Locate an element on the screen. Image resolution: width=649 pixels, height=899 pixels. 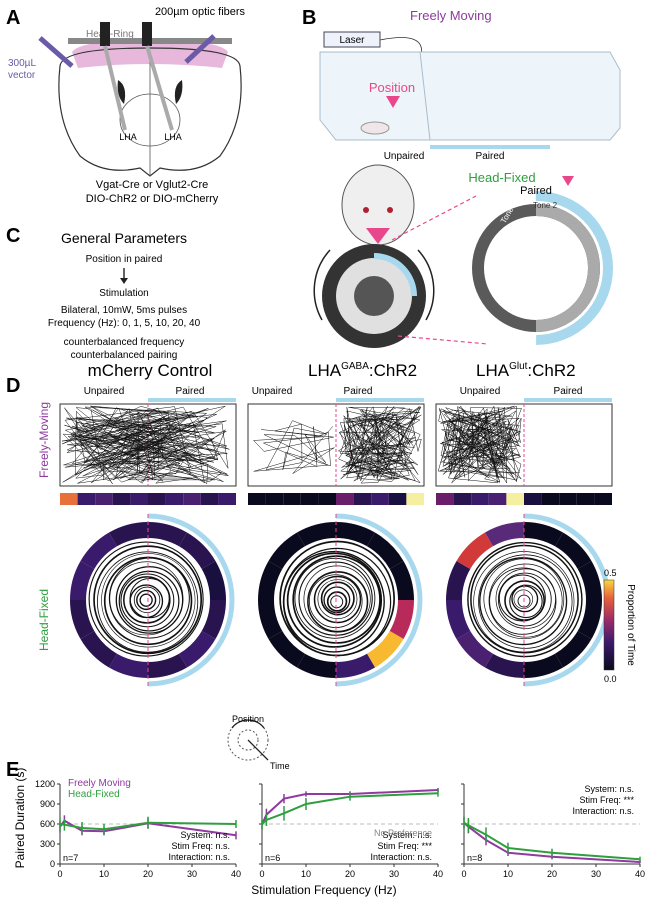
n-label: n=6 is located at coordinates (272, 858).